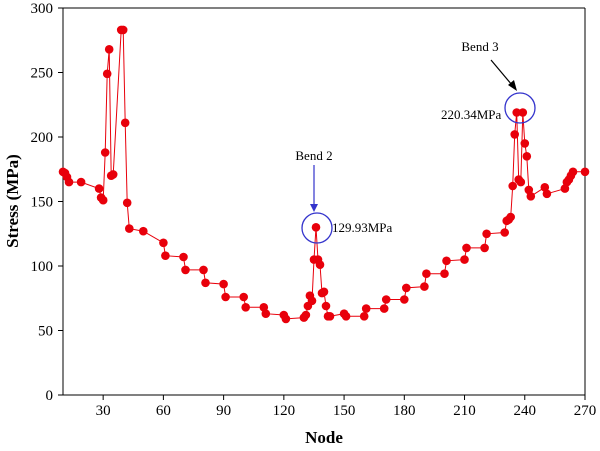  I want to click on x-tick-label: 90, so click(223, 411).